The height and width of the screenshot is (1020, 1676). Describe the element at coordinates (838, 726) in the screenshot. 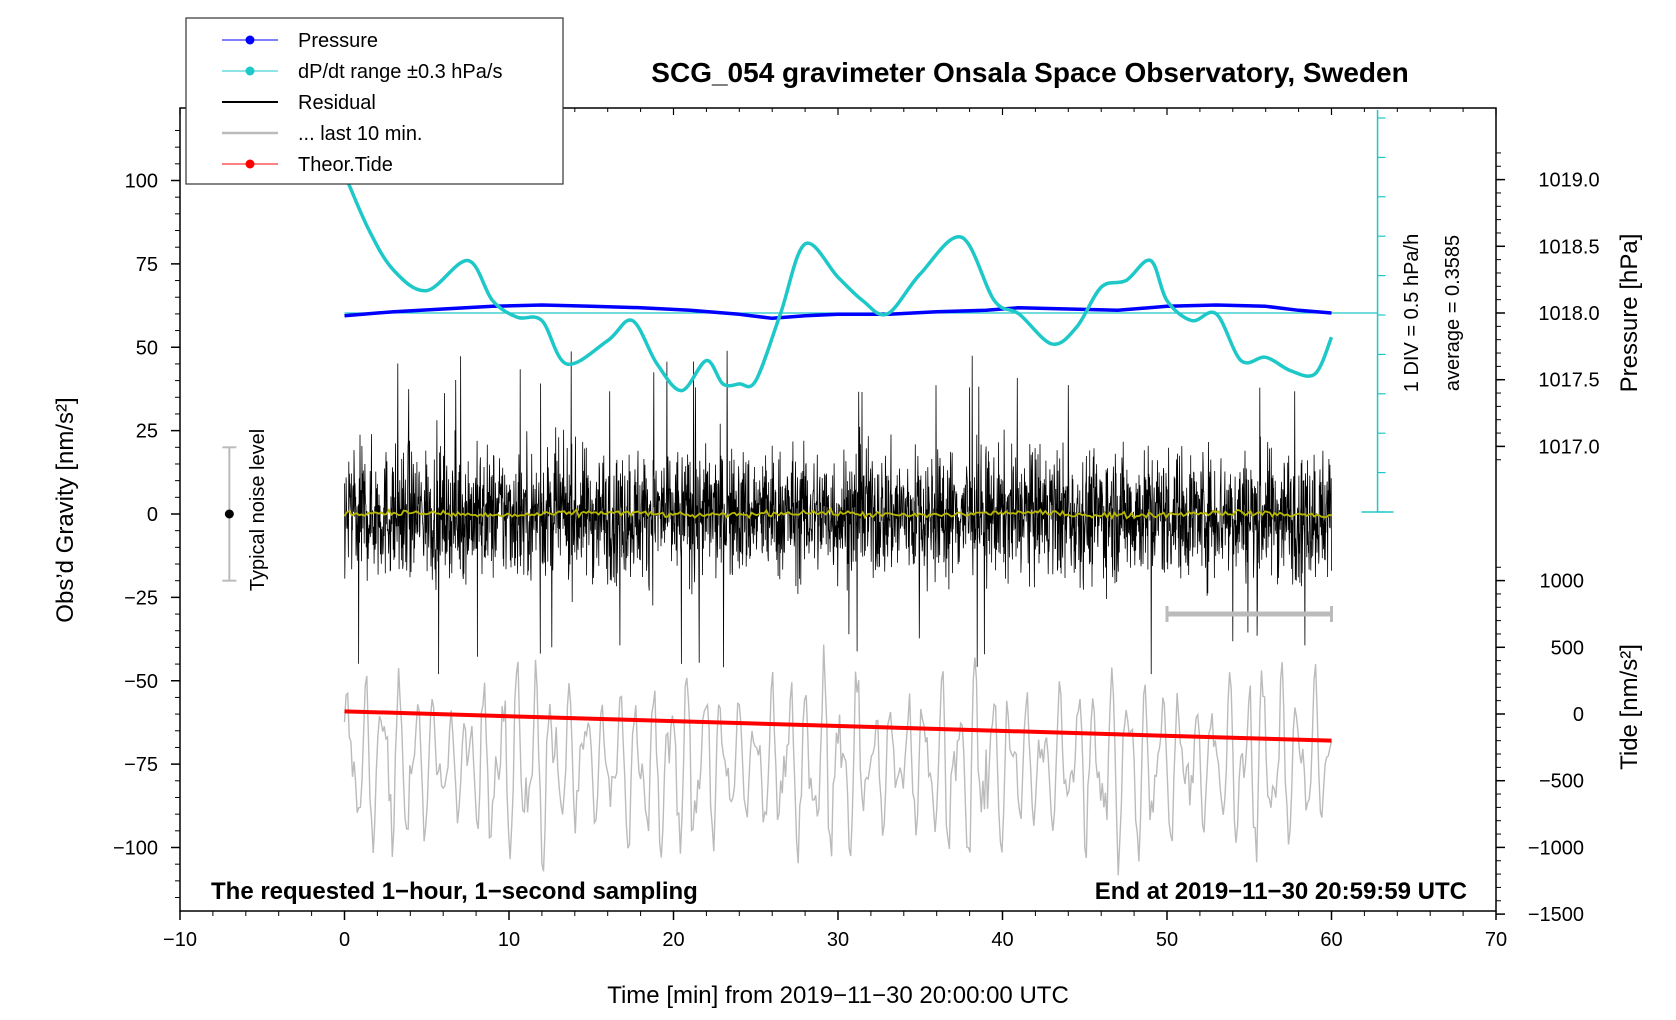

I see `theor-tide-line` at that location.